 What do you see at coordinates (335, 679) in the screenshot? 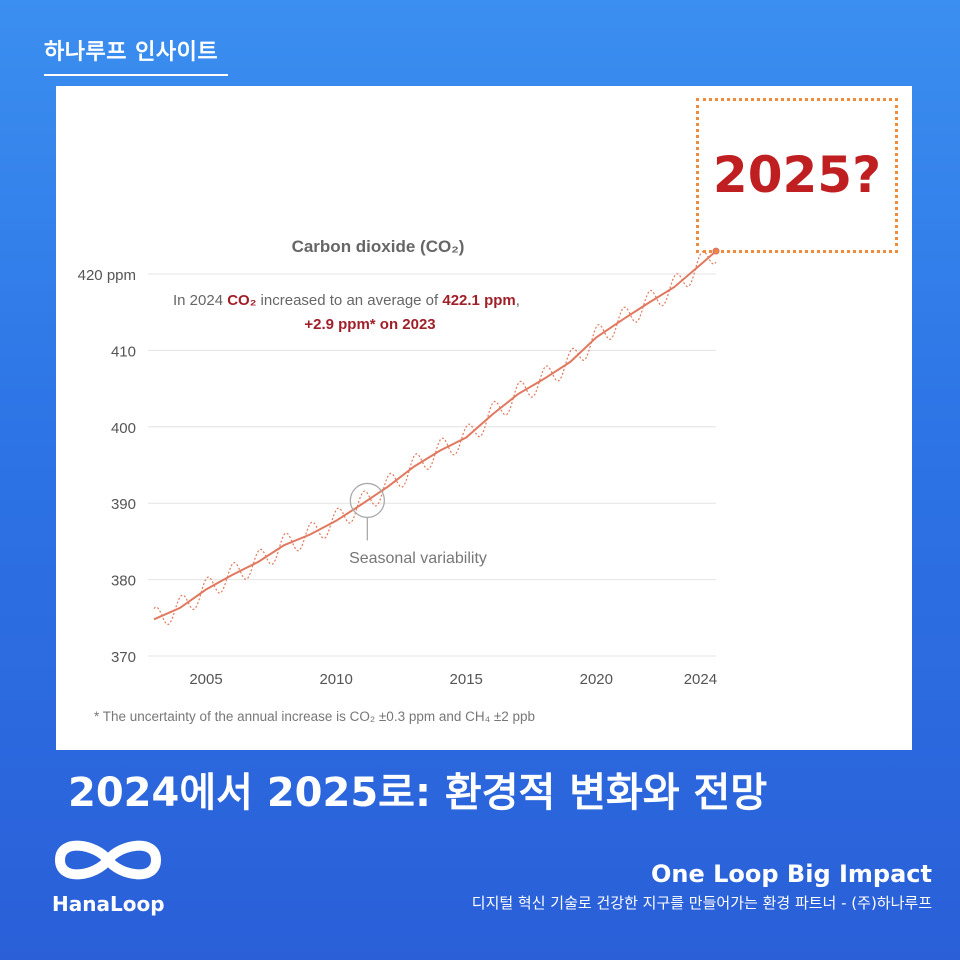
I see `x-tick-label: 2010` at bounding box center [335, 679].